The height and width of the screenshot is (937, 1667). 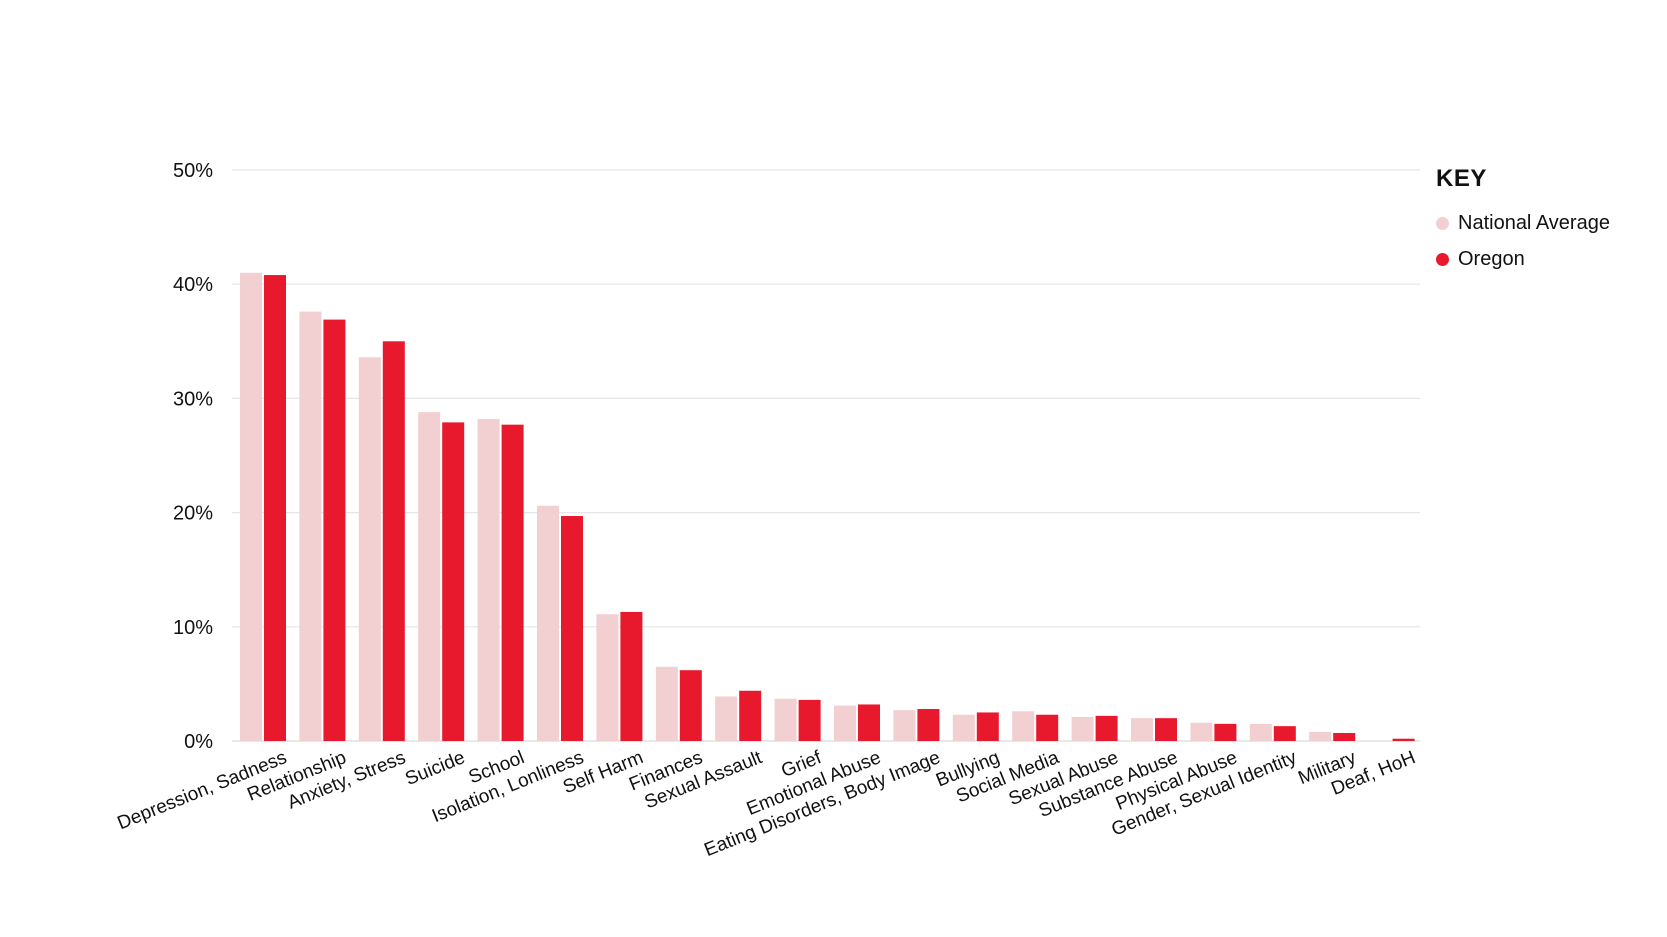 What do you see at coordinates (1260, 732) in the screenshot?
I see `bar-national-average-gender-sexual-identity` at bounding box center [1260, 732].